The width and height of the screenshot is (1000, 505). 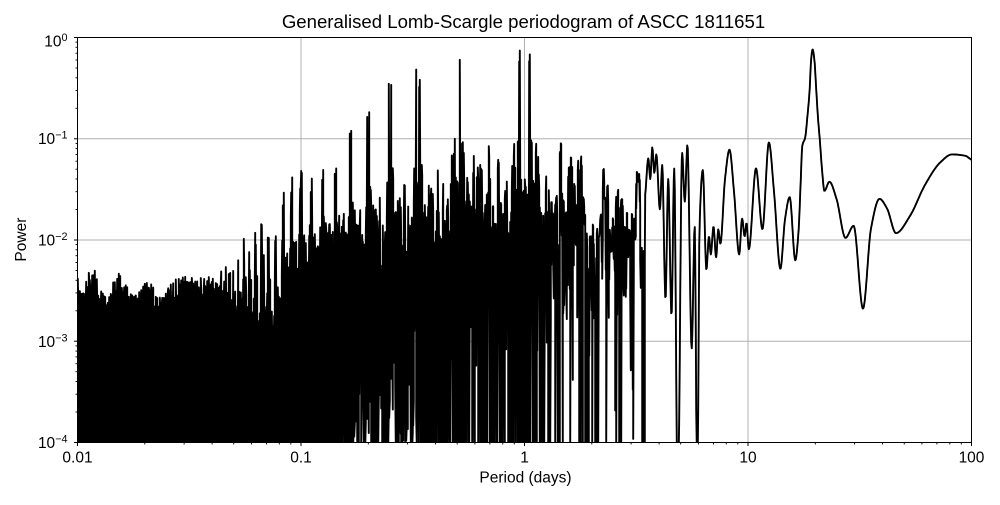 I want to click on svg-text: 10, so click(x=748, y=457).